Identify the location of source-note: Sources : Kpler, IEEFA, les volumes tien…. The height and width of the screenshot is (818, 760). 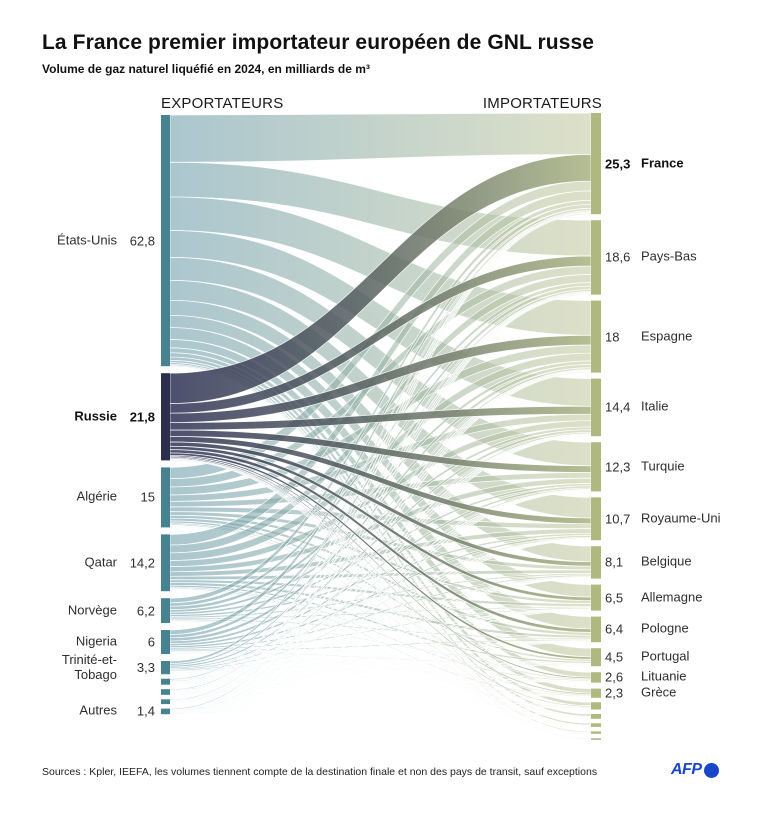
(320, 772).